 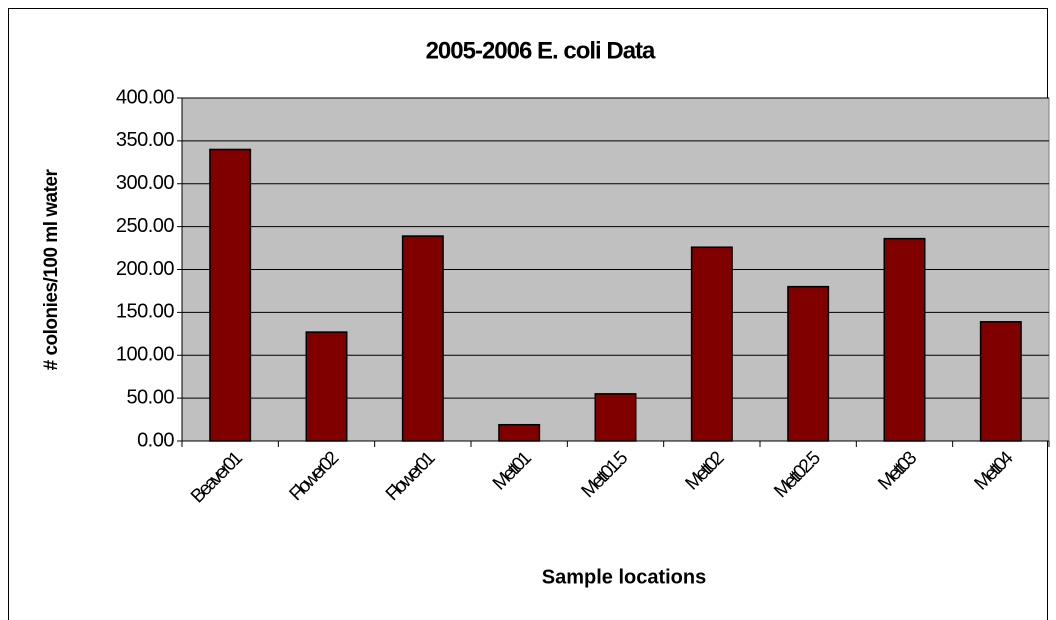 I want to click on y-tick-label: 200.00, so click(x=145, y=269).